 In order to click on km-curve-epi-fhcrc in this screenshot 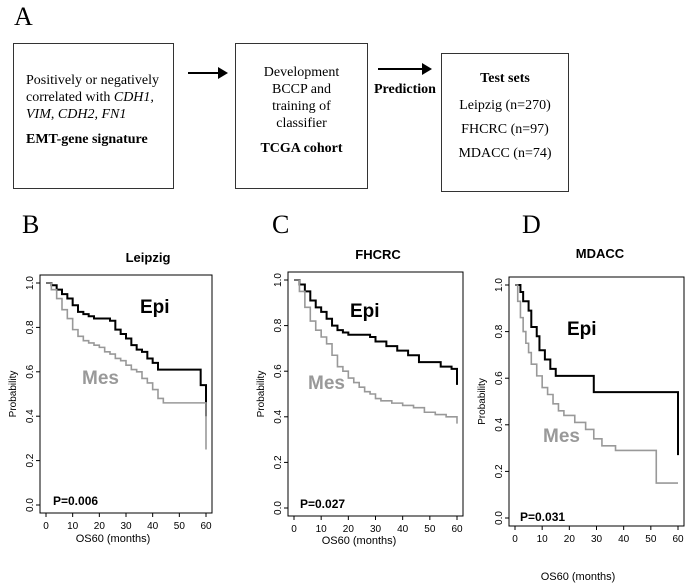, I will do `click(376, 332)`.